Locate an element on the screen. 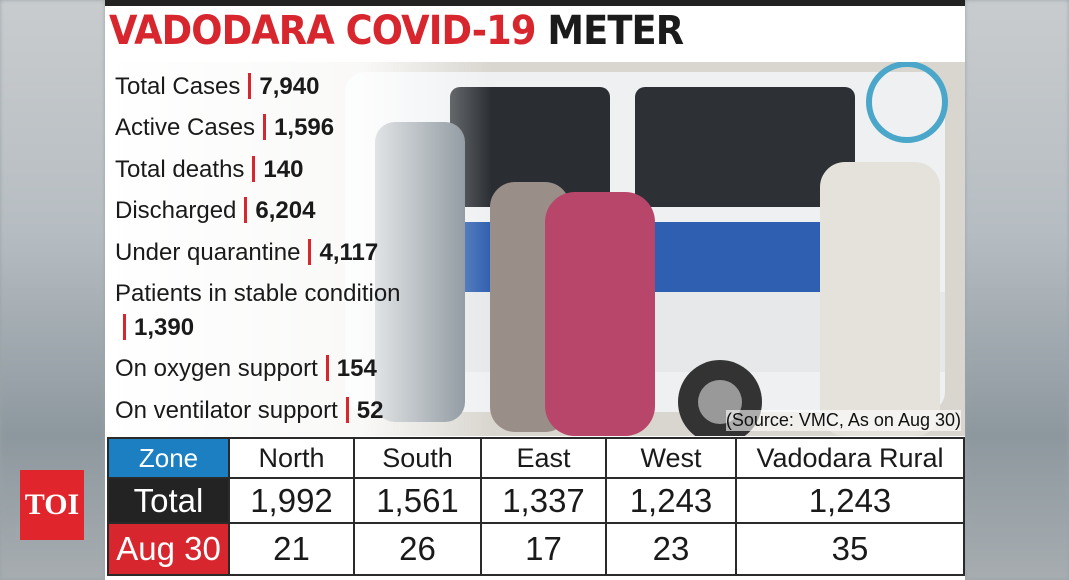 Image resolution: width=1069 pixels, height=580 pixels. header-cell: East is located at coordinates (543, 458).